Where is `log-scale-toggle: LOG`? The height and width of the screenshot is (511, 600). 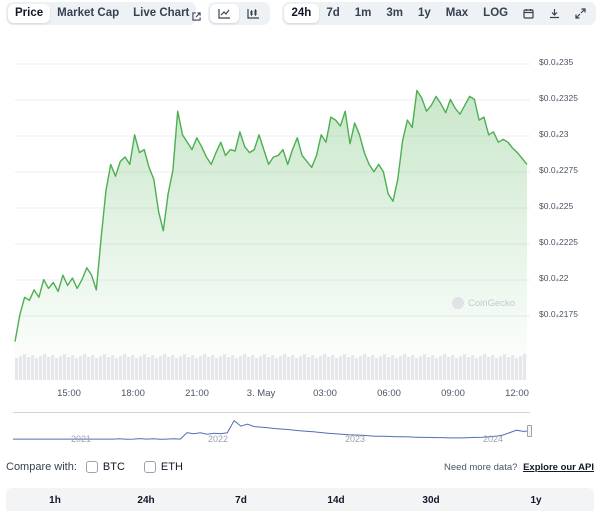
log-scale-toggle: LOG is located at coordinates (496, 12).